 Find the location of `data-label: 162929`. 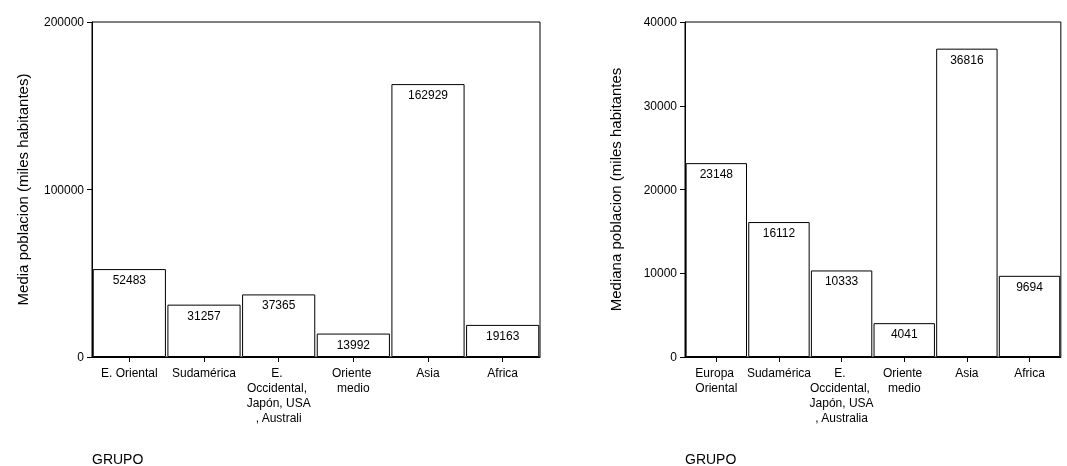

data-label: 162929 is located at coordinates (428, 95).